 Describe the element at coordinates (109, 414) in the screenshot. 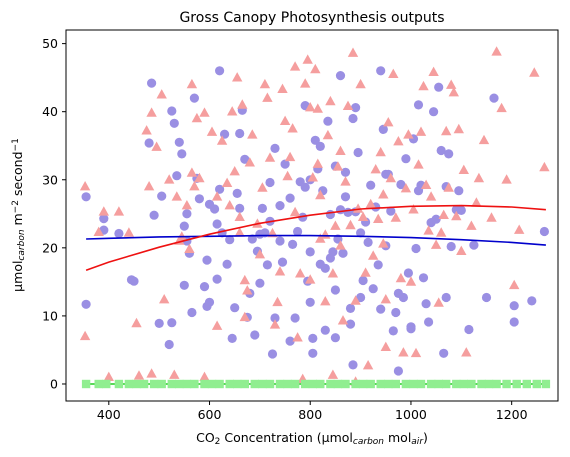

I see `x-tick-label-0: 400` at that location.